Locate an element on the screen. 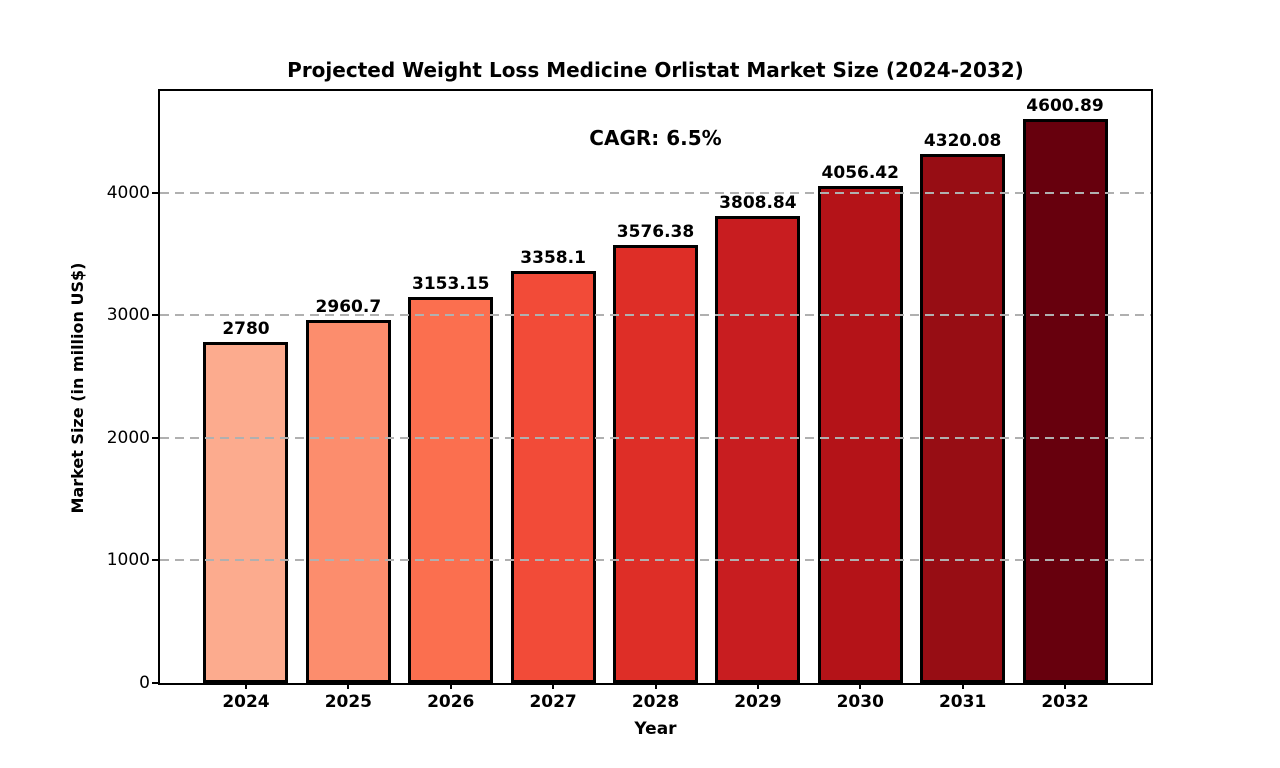 The width and height of the screenshot is (1280, 768). bar-value-2029: 3808.84 is located at coordinates (758, 203).